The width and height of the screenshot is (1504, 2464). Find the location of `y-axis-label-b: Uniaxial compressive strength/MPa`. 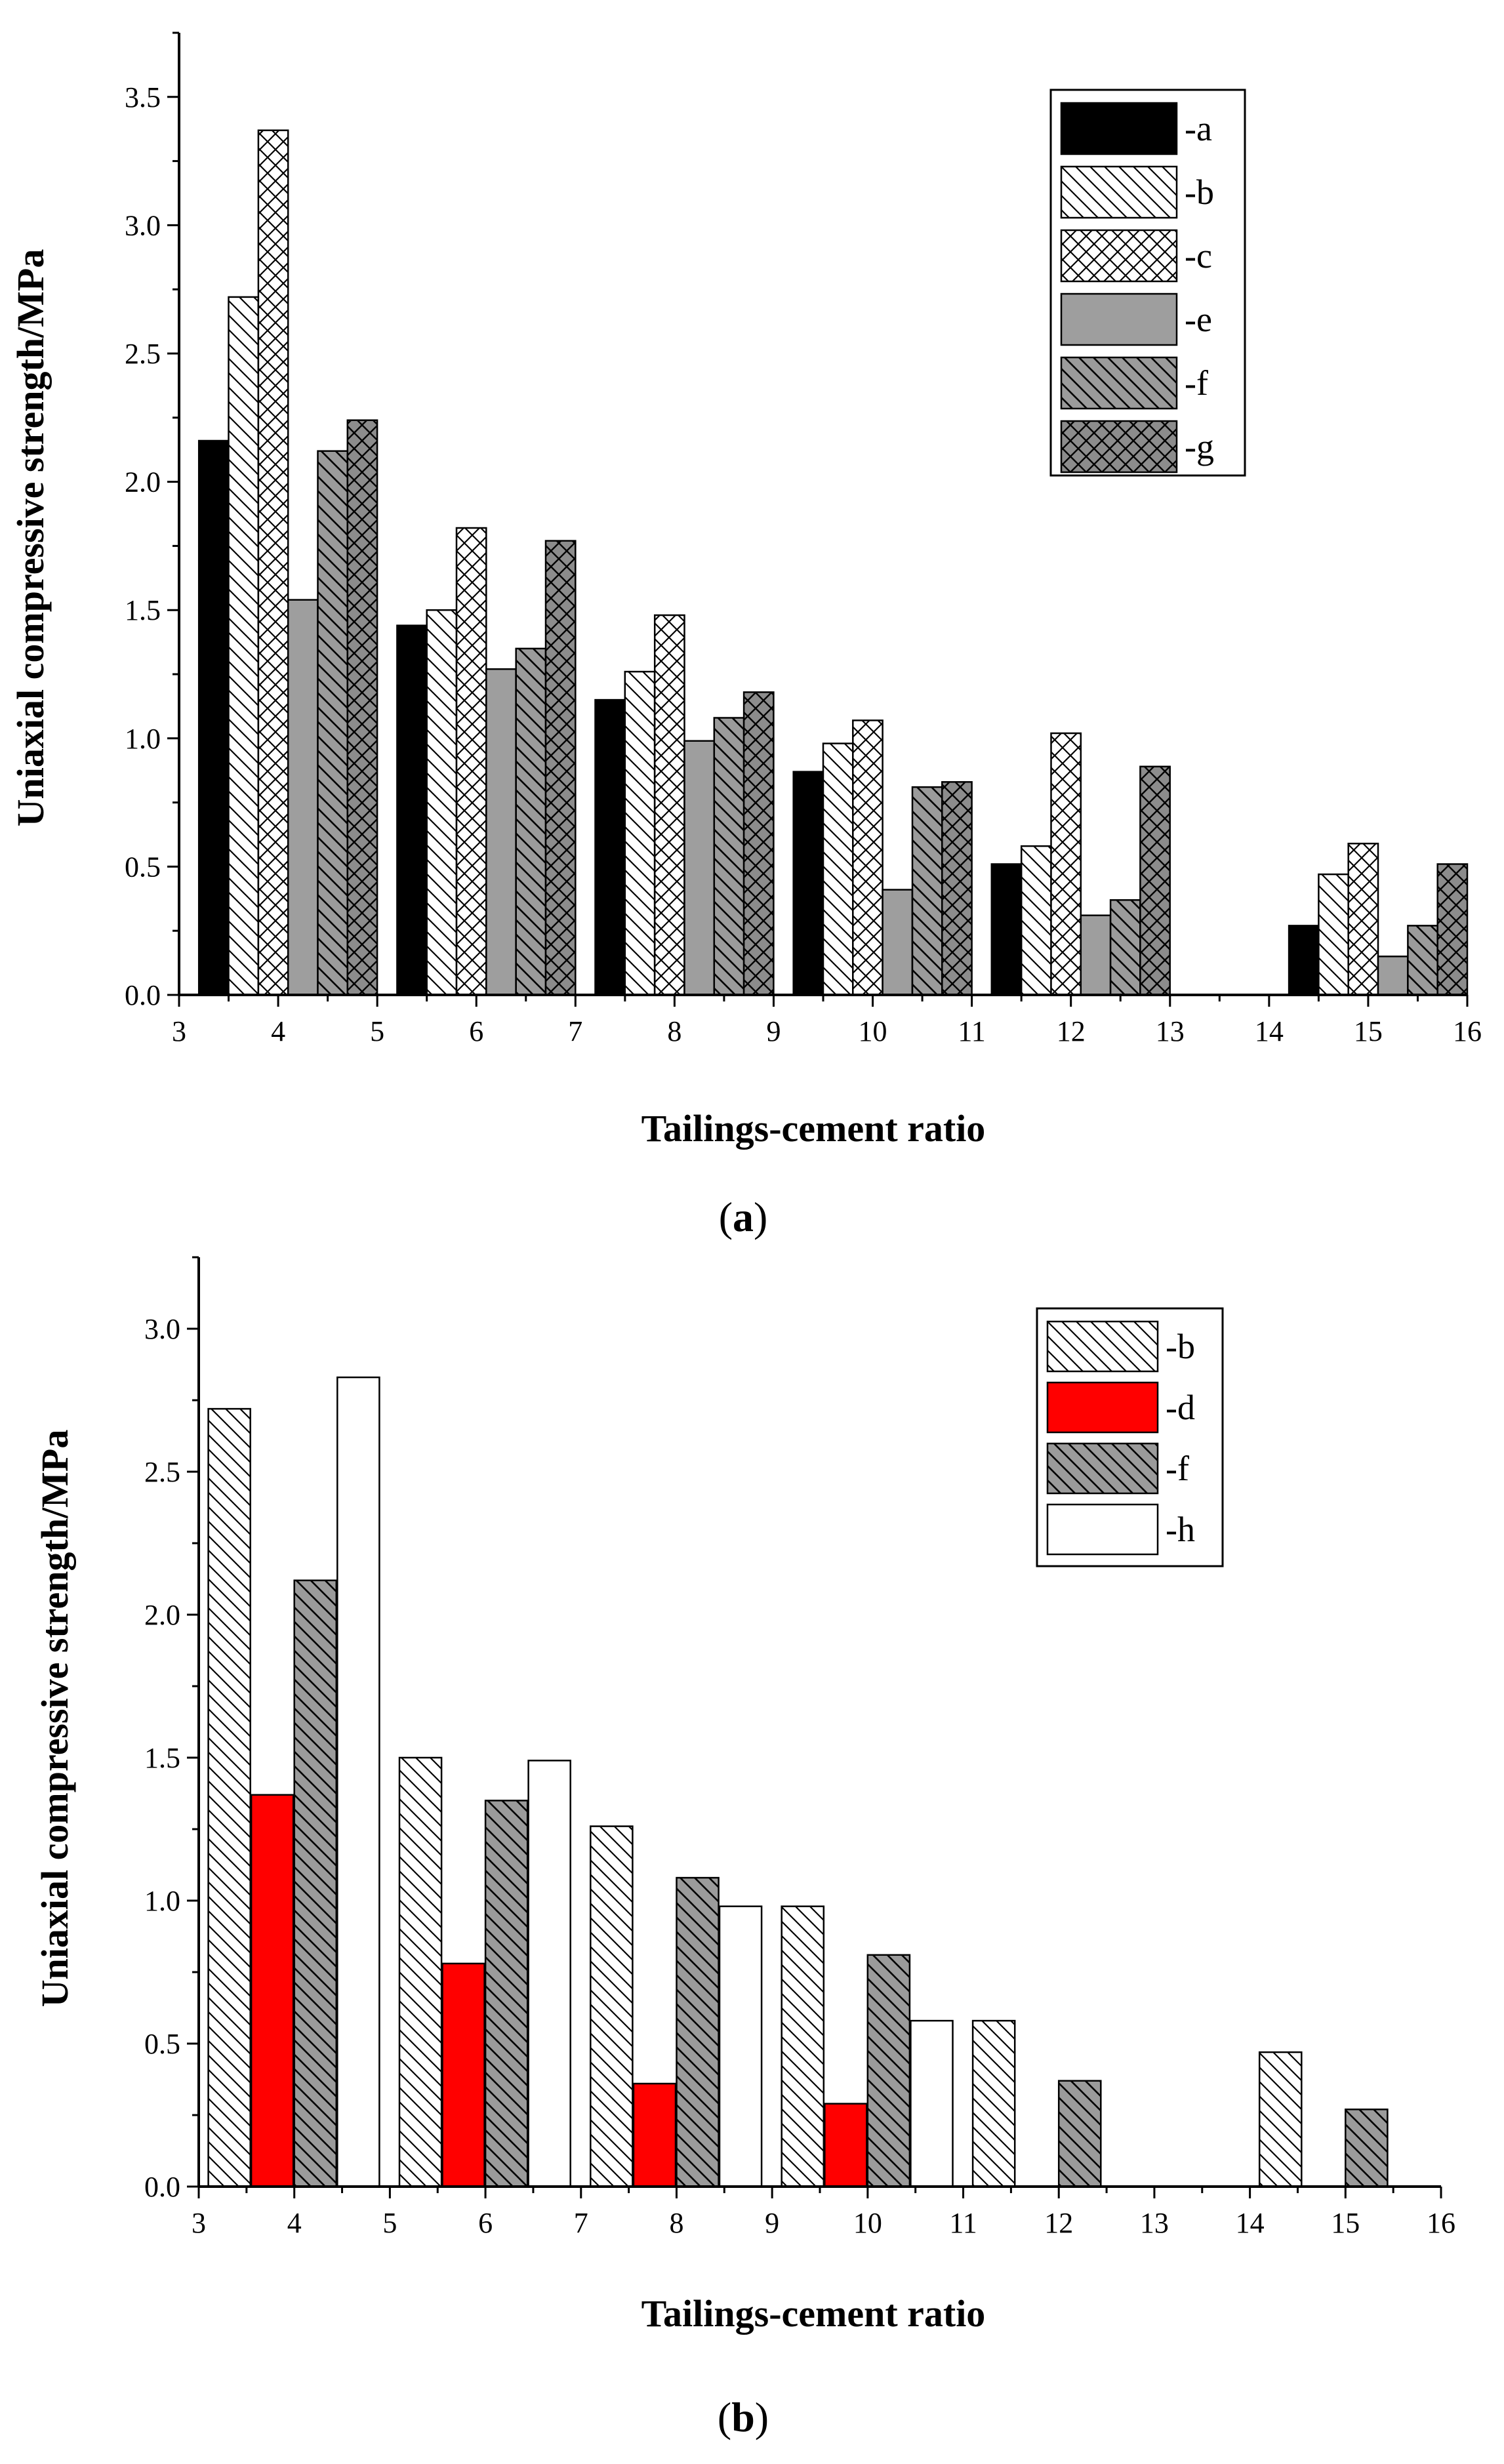

y-axis-label-b: Uniaxial compressive strength/MPa is located at coordinates (54, 1719).